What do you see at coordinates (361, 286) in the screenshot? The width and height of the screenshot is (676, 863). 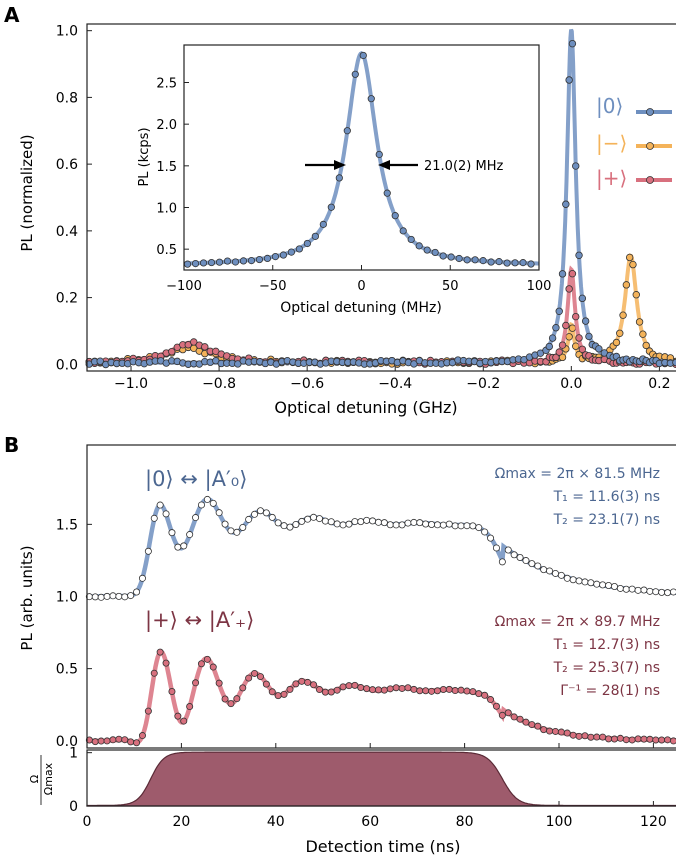 I see `inset-xtick-label-2: 0` at bounding box center [361, 286].